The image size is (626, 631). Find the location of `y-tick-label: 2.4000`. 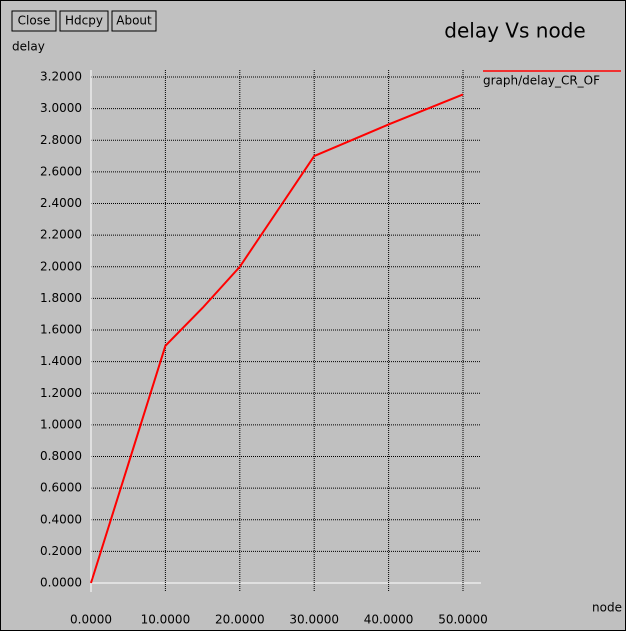

y-tick-label: 2.4000 is located at coordinates (61, 203).